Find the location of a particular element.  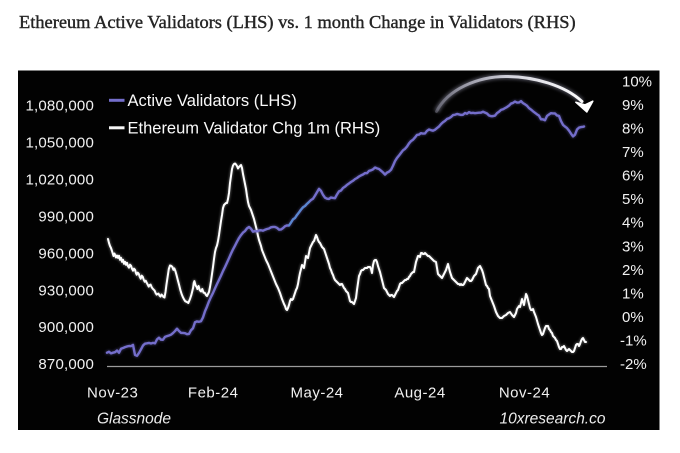

svg-text: 1,080,000 is located at coordinates (59, 106).